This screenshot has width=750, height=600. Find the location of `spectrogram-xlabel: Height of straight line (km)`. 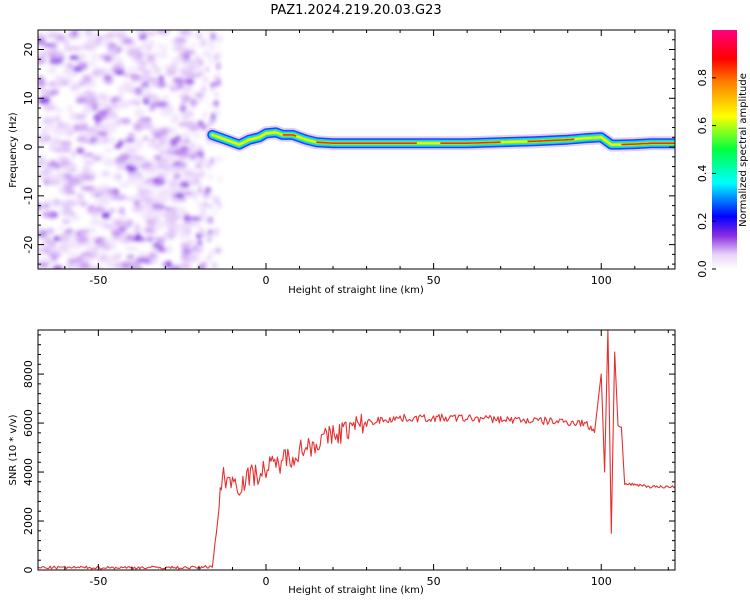

spectrogram-xlabel: Height of straight line (km) is located at coordinates (356, 290).